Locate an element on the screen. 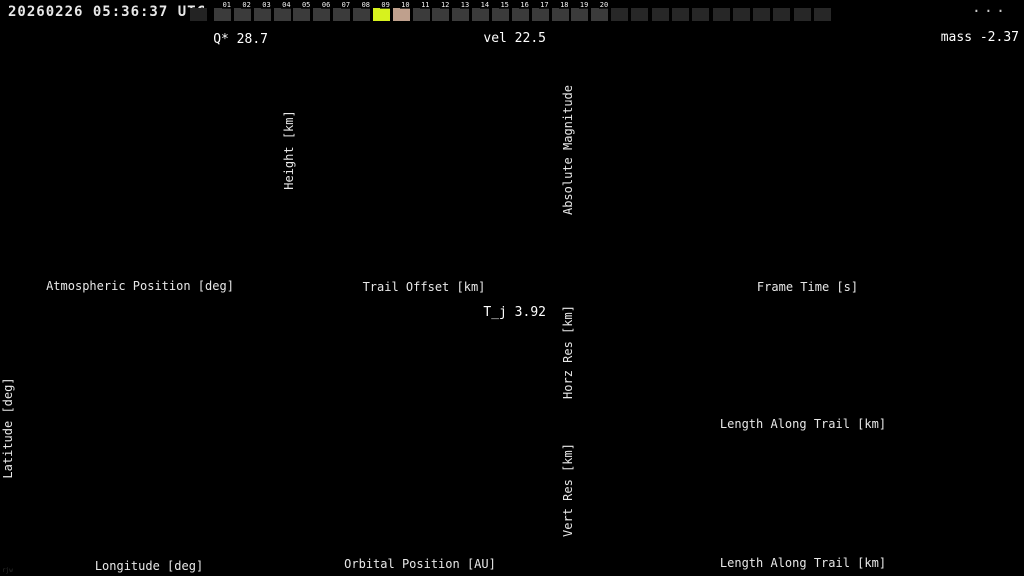  velocity-stat: vel 22.5 is located at coordinates (514, 38).